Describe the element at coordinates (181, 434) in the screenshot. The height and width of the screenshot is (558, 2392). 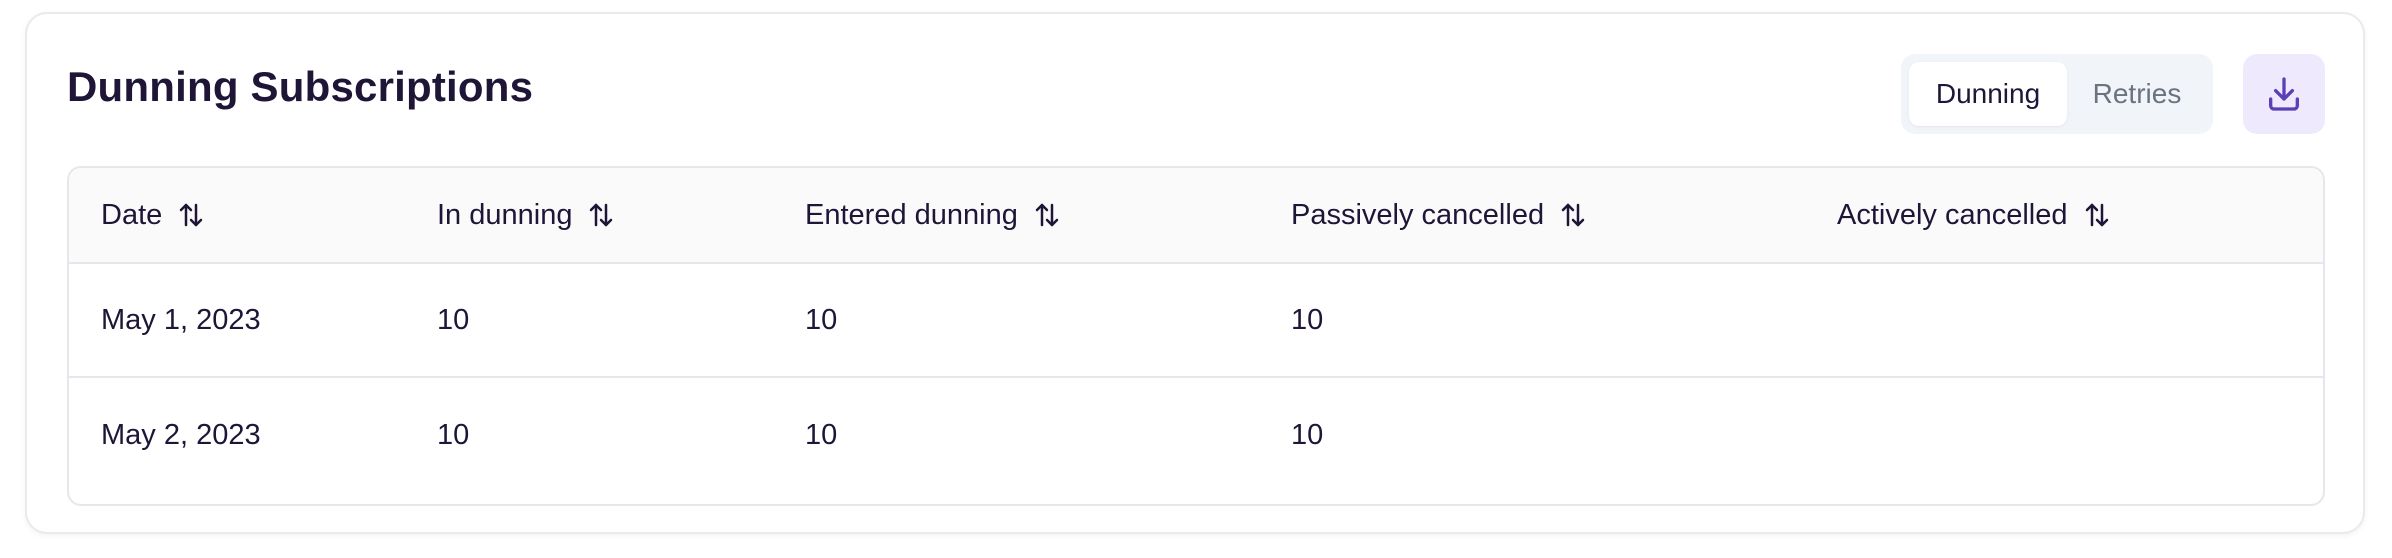
I see `cell-date: May 2, 2023` at that location.